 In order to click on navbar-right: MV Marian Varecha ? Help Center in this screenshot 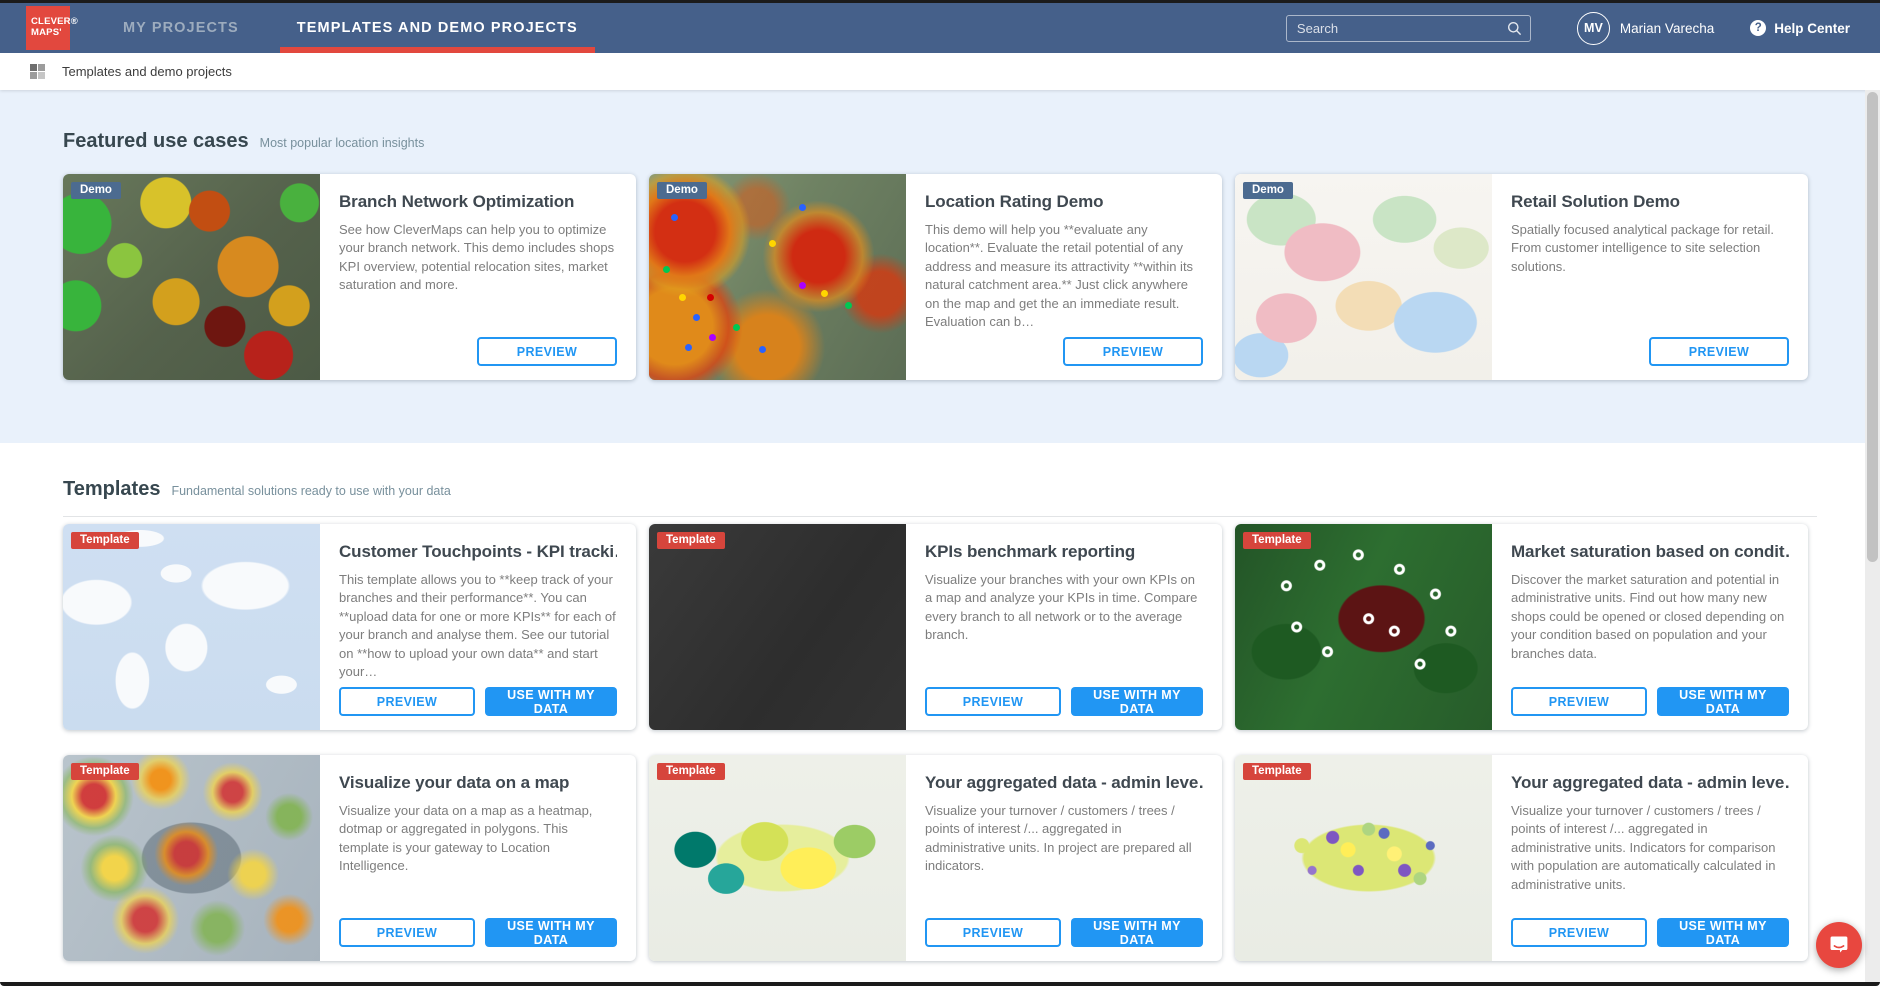, I will do `click(1567, 28)`.